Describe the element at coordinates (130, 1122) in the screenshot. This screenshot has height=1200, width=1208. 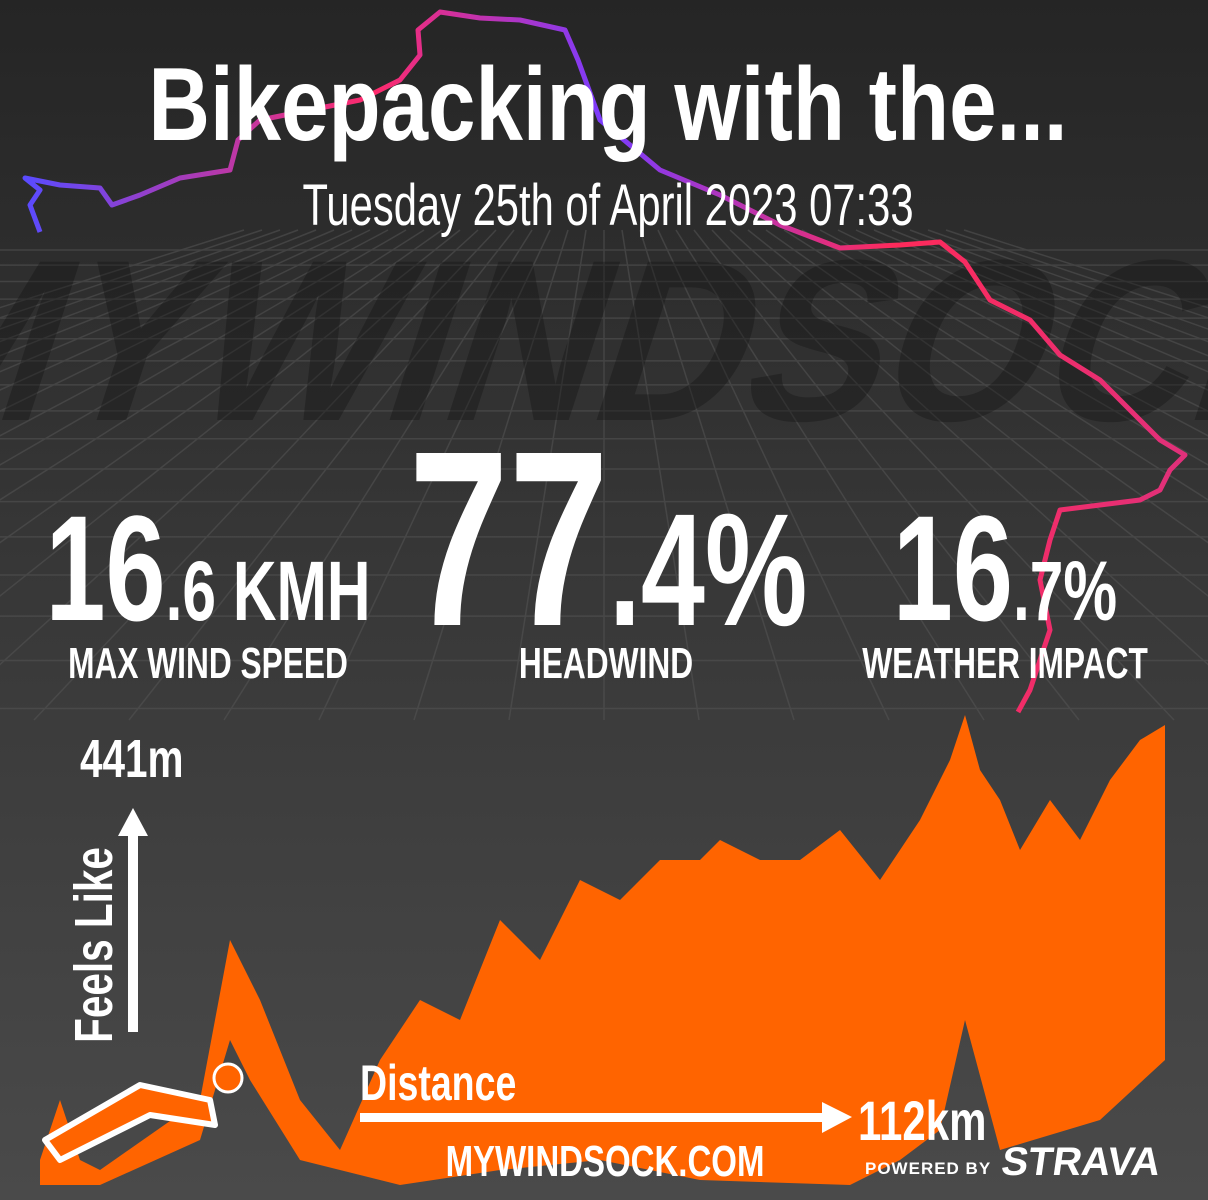
I see `logo` at that location.